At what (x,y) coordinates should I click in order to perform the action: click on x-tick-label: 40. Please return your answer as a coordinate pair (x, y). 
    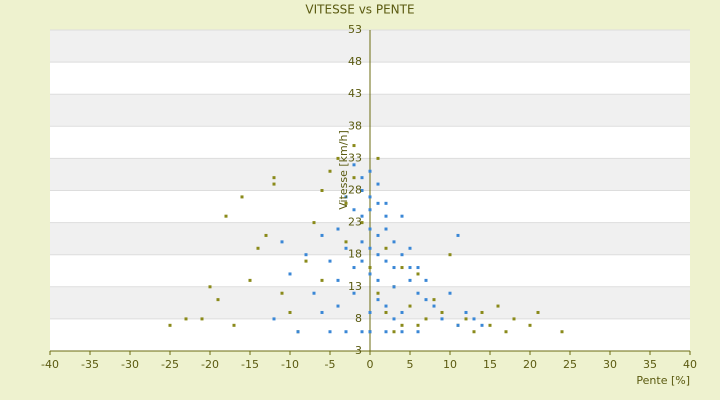
    Looking at the image, I should click on (690, 364).